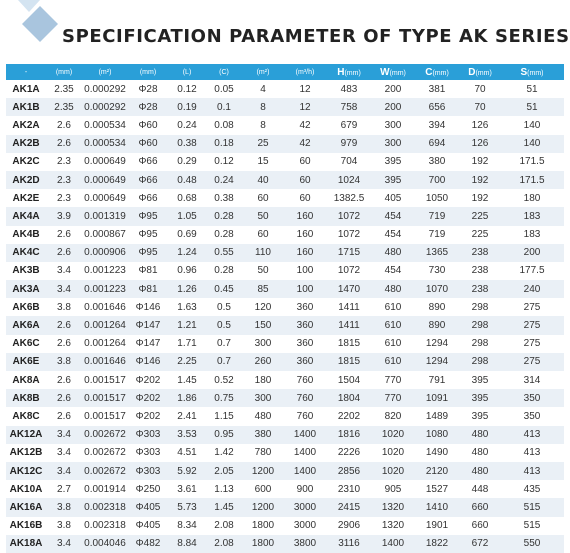  What do you see at coordinates (532, 89) in the screenshot?
I see `table-cell: 51` at bounding box center [532, 89].